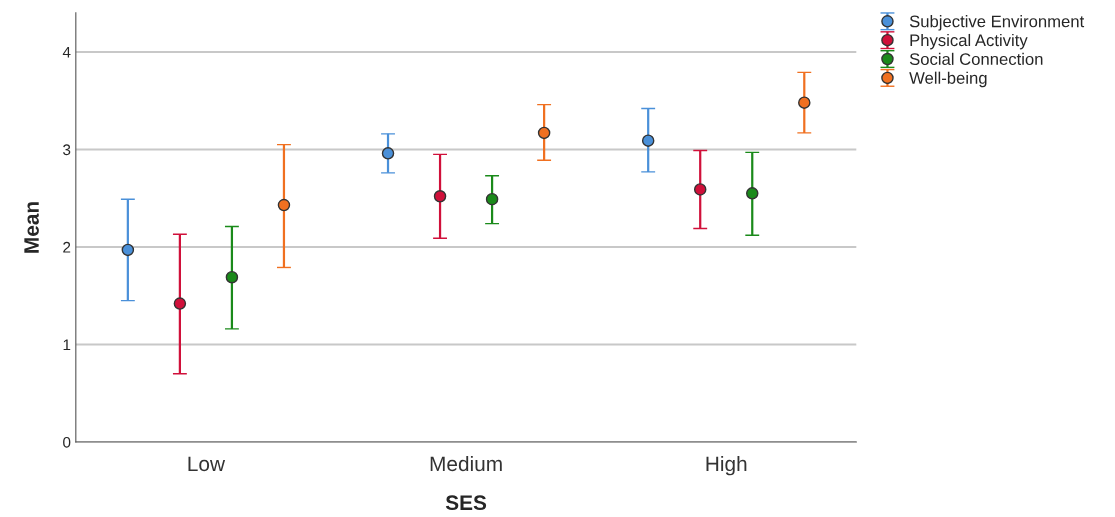  I want to click on x-tick-label: Low, so click(207, 464).